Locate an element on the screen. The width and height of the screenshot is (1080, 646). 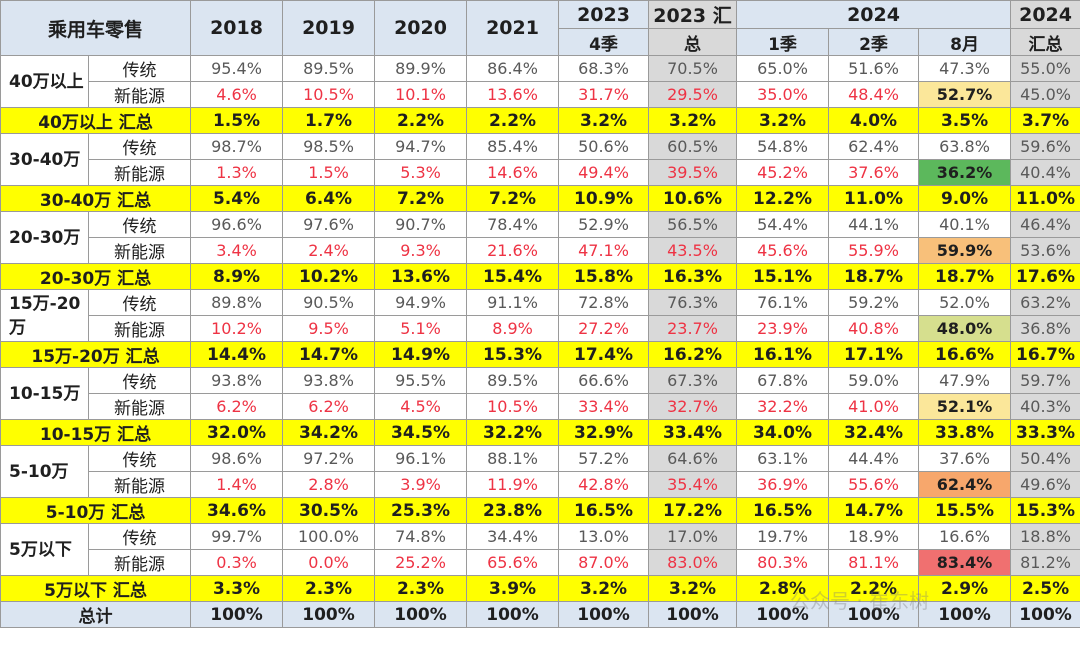
table-cell: 94.7% is located at coordinates (421, 146).